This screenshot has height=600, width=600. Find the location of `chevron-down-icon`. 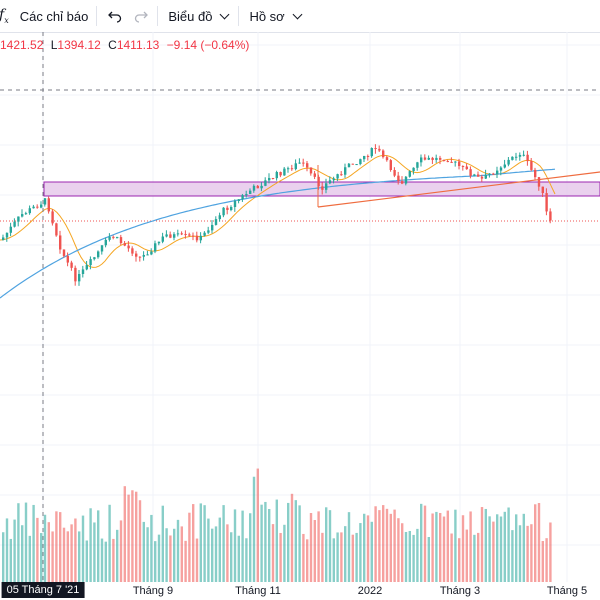

chevron-down-icon is located at coordinates (225, 14).